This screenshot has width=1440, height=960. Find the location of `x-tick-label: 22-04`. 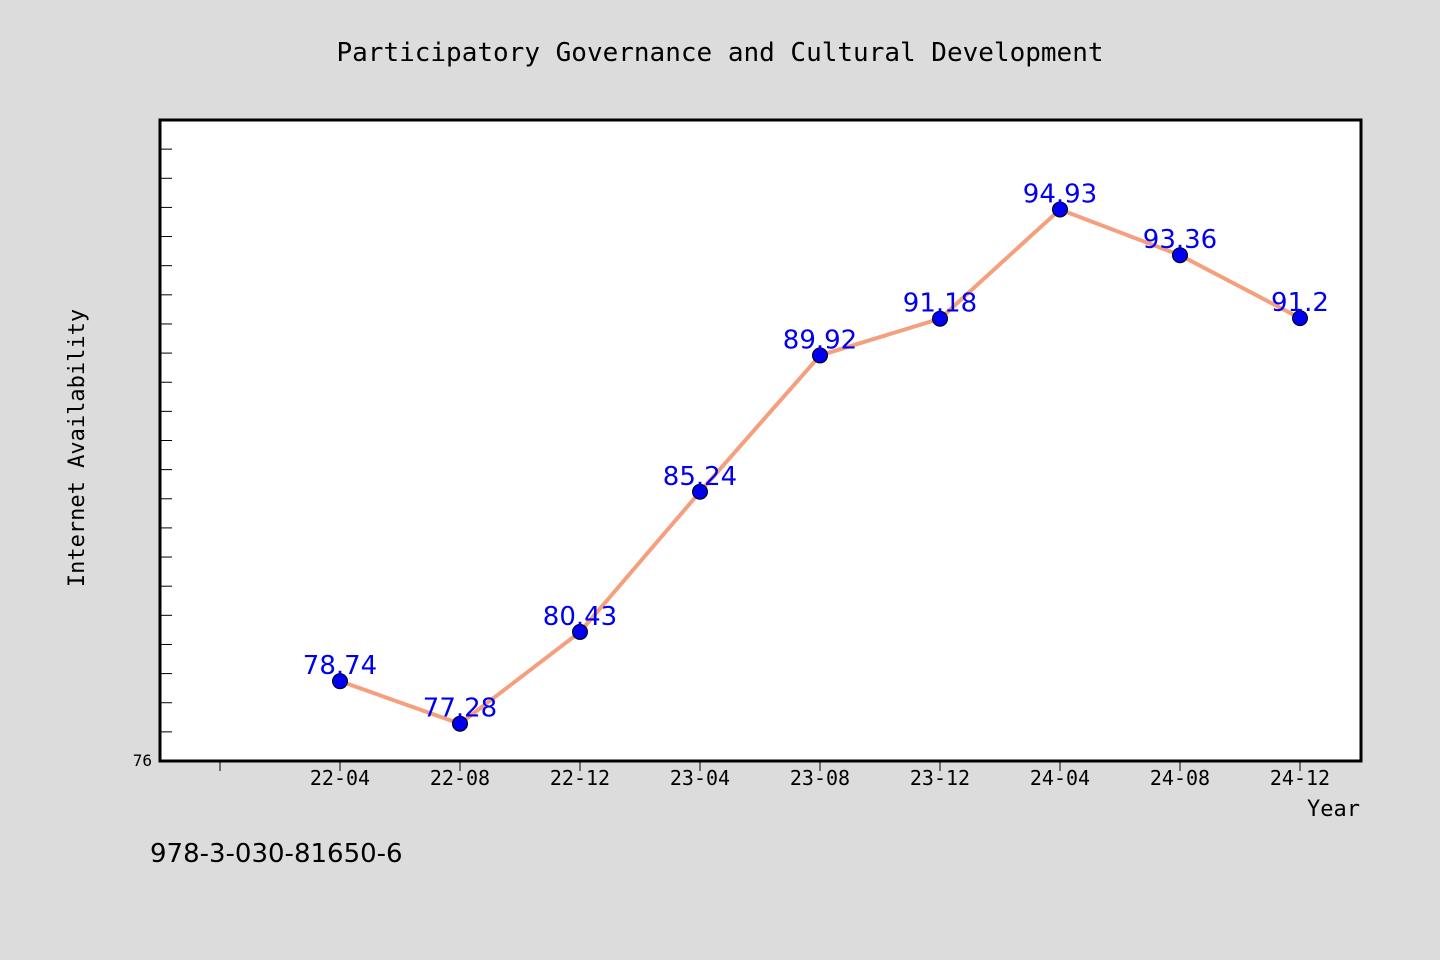

x-tick-label: 22-04 is located at coordinates (340, 778).